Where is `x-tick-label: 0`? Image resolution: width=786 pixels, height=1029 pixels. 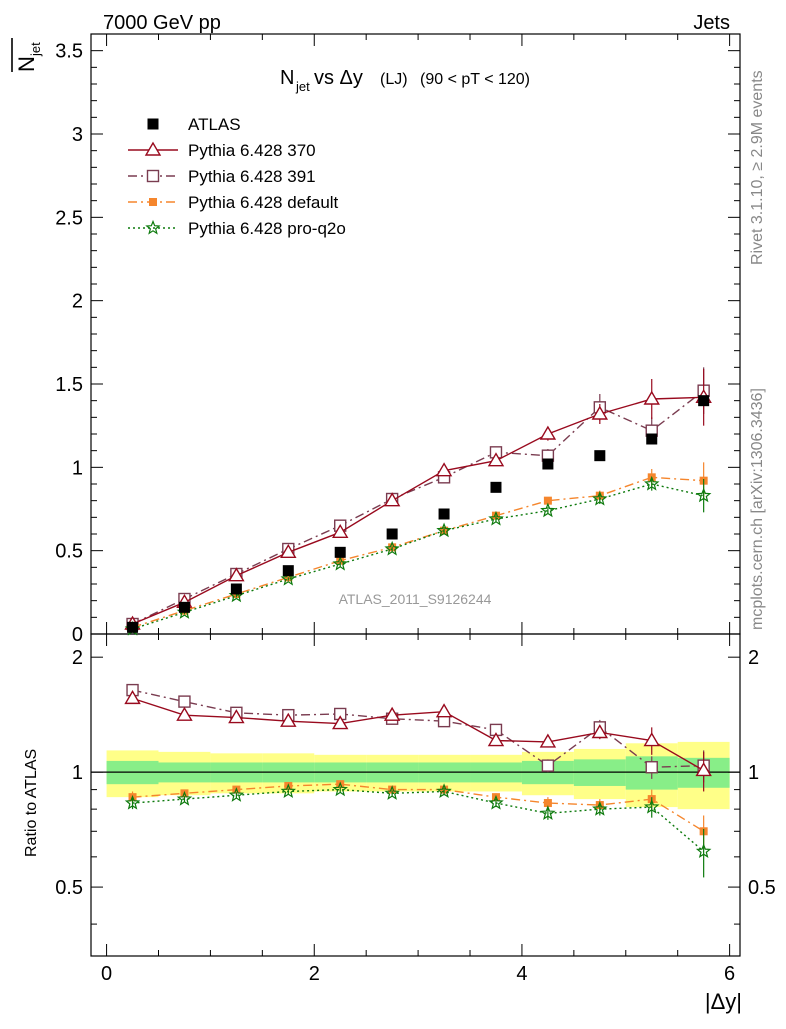 x-tick-label: 0 is located at coordinates (106, 974).